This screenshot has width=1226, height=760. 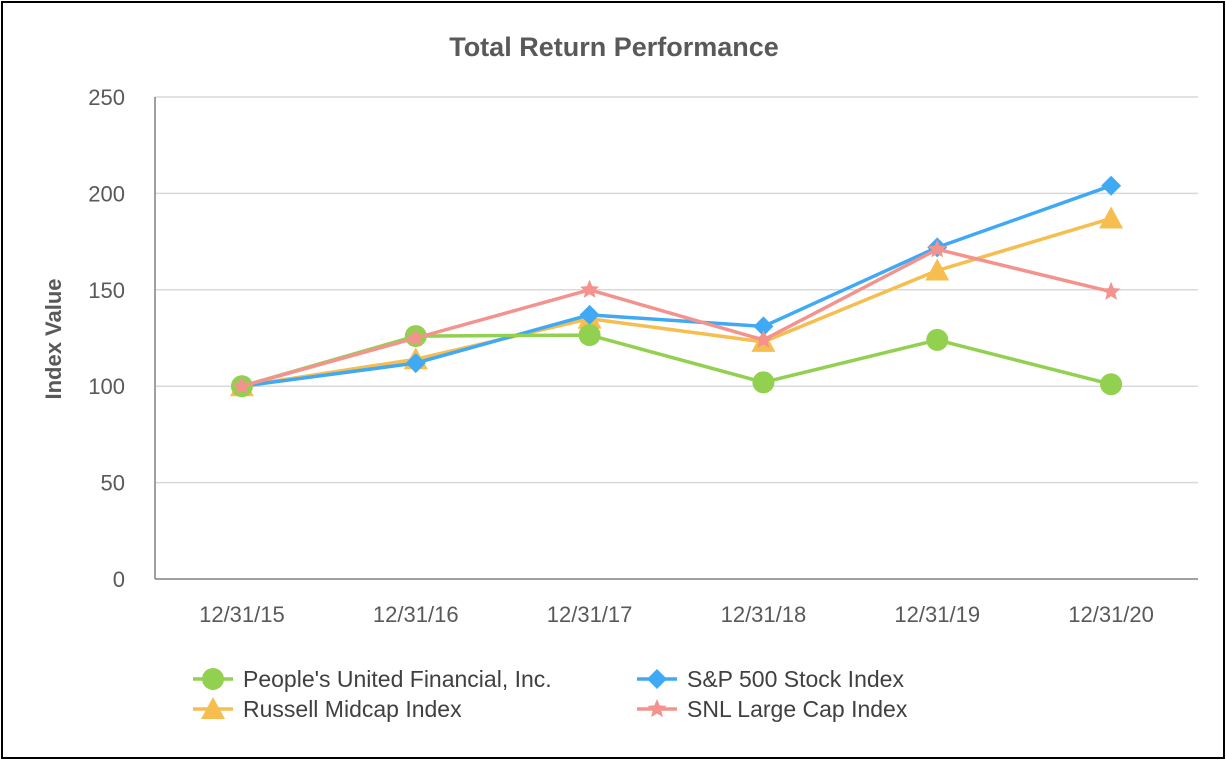 I want to click on legend-label: SNL Large Cap Index, so click(x=797, y=709).